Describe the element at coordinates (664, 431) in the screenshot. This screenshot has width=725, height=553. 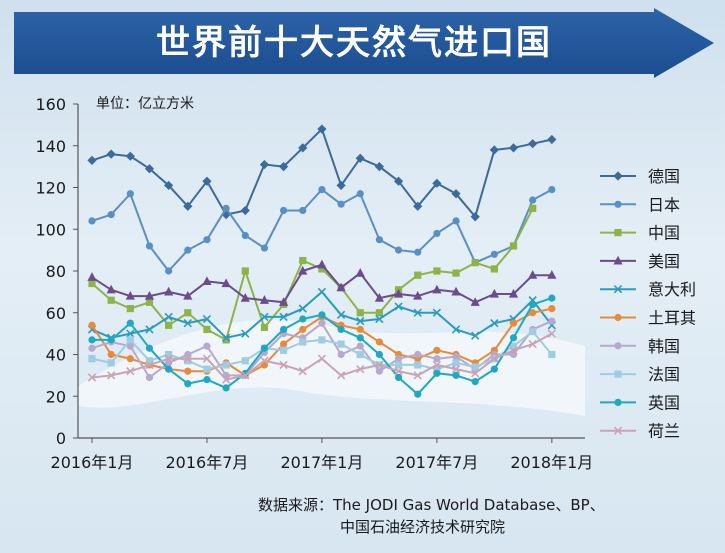
I see `legend-label: 荷兰` at that location.